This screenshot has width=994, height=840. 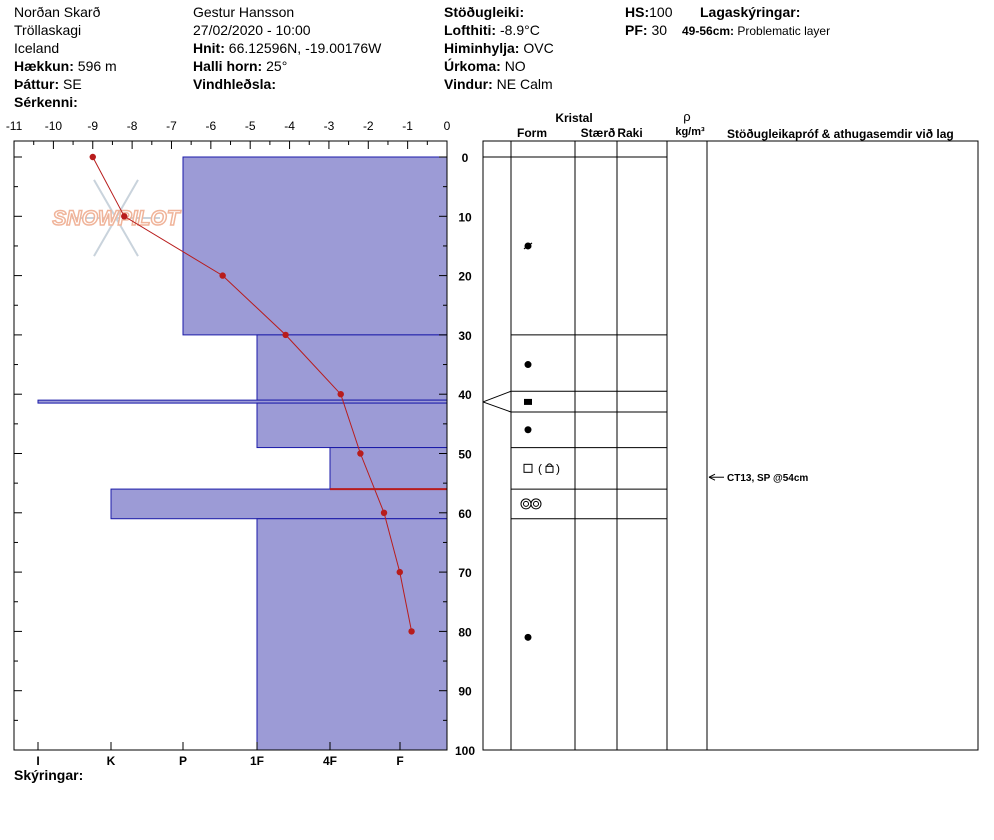 I want to click on crystal-form-decomposing-slash, so click(x=528, y=246).